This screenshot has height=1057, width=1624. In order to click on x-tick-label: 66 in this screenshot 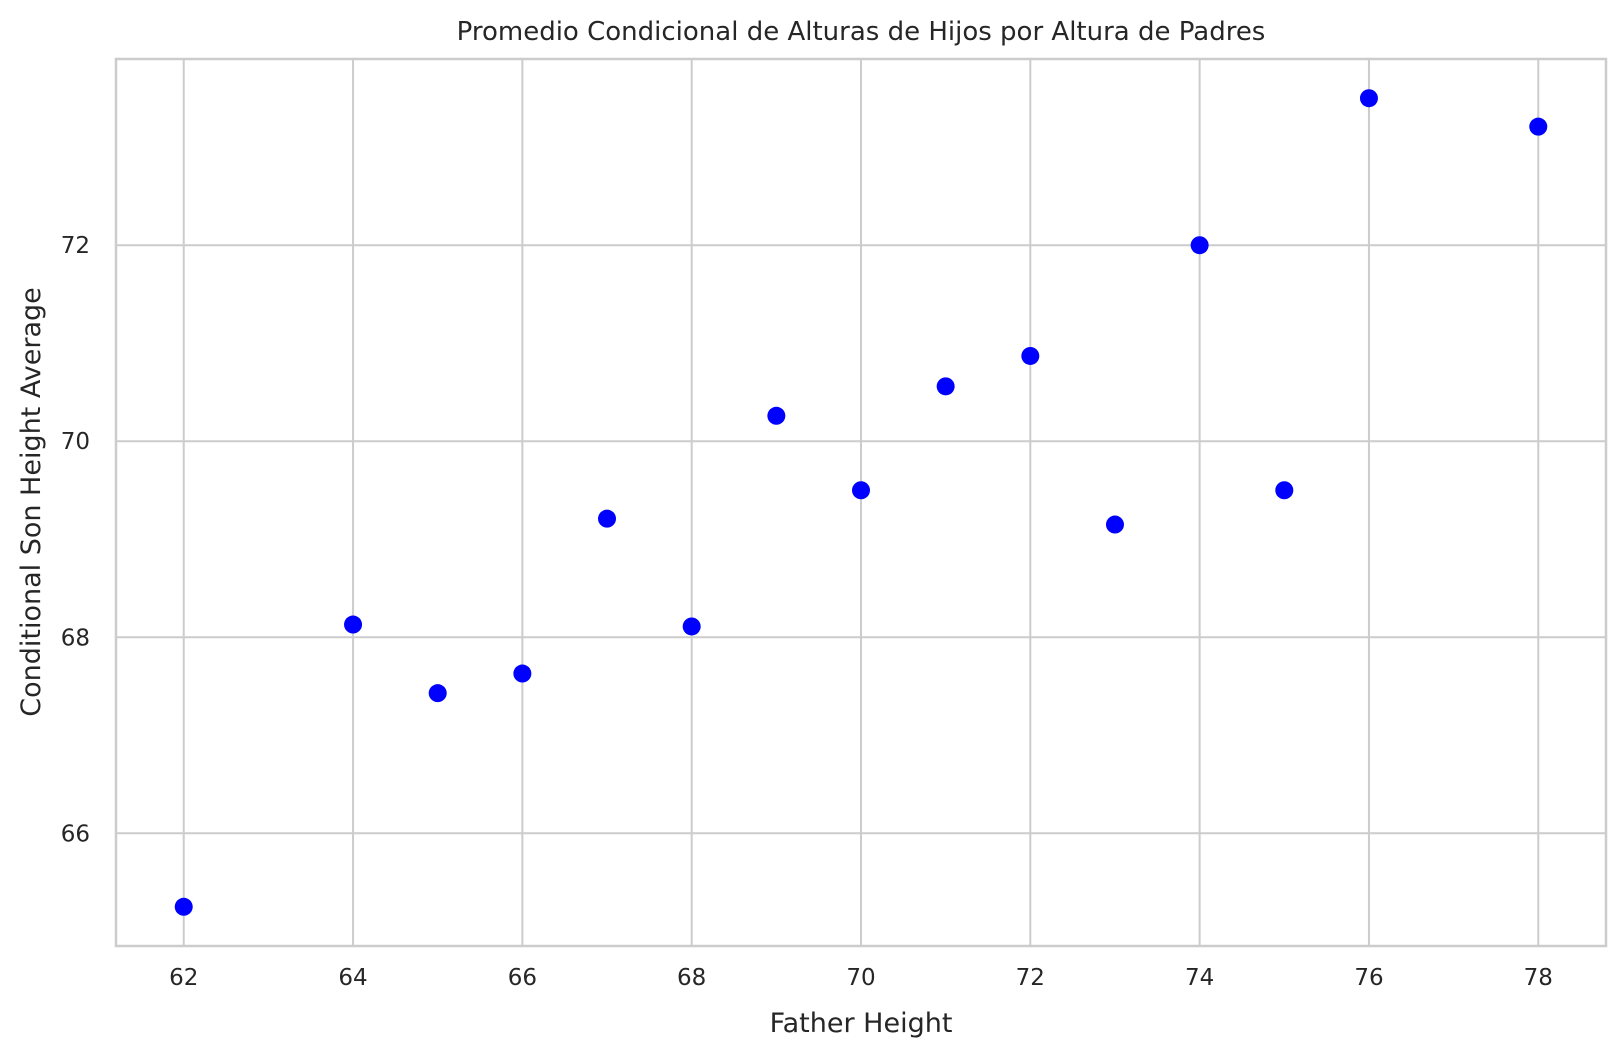, I will do `click(522, 978)`.